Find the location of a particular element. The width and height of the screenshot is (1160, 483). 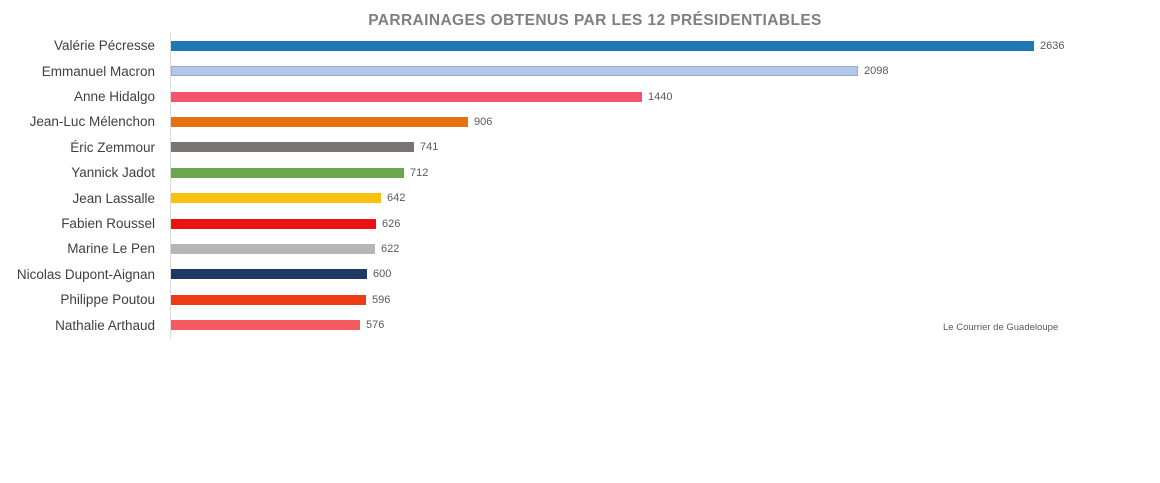

value-label: 2636 is located at coordinates (1052, 45).